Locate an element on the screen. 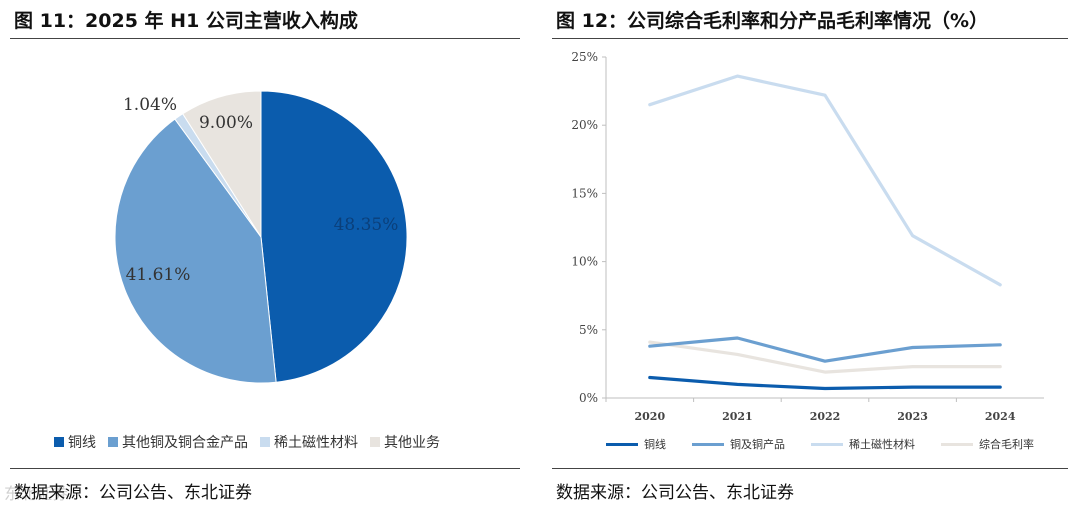 The height and width of the screenshot is (511, 1080). series-line-rare-earth-magnets is located at coordinates (825, 180).